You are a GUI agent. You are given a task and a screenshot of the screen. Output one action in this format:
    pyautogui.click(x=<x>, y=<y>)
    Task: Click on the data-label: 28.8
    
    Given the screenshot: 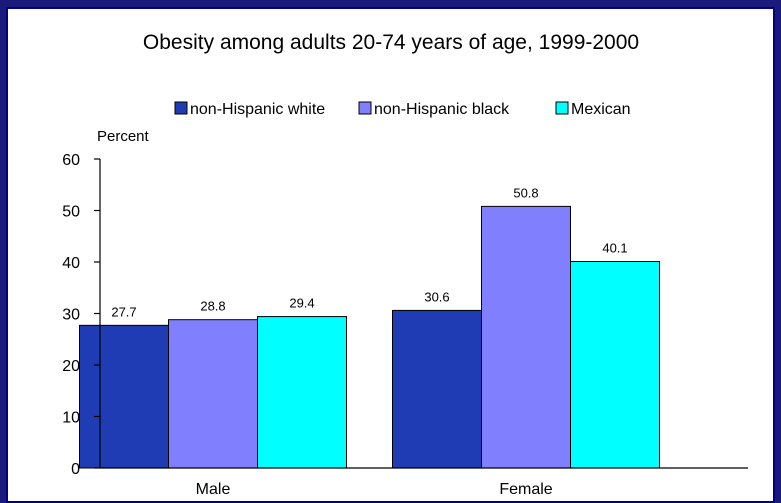 What is the action you would take?
    pyautogui.click(x=212, y=306)
    